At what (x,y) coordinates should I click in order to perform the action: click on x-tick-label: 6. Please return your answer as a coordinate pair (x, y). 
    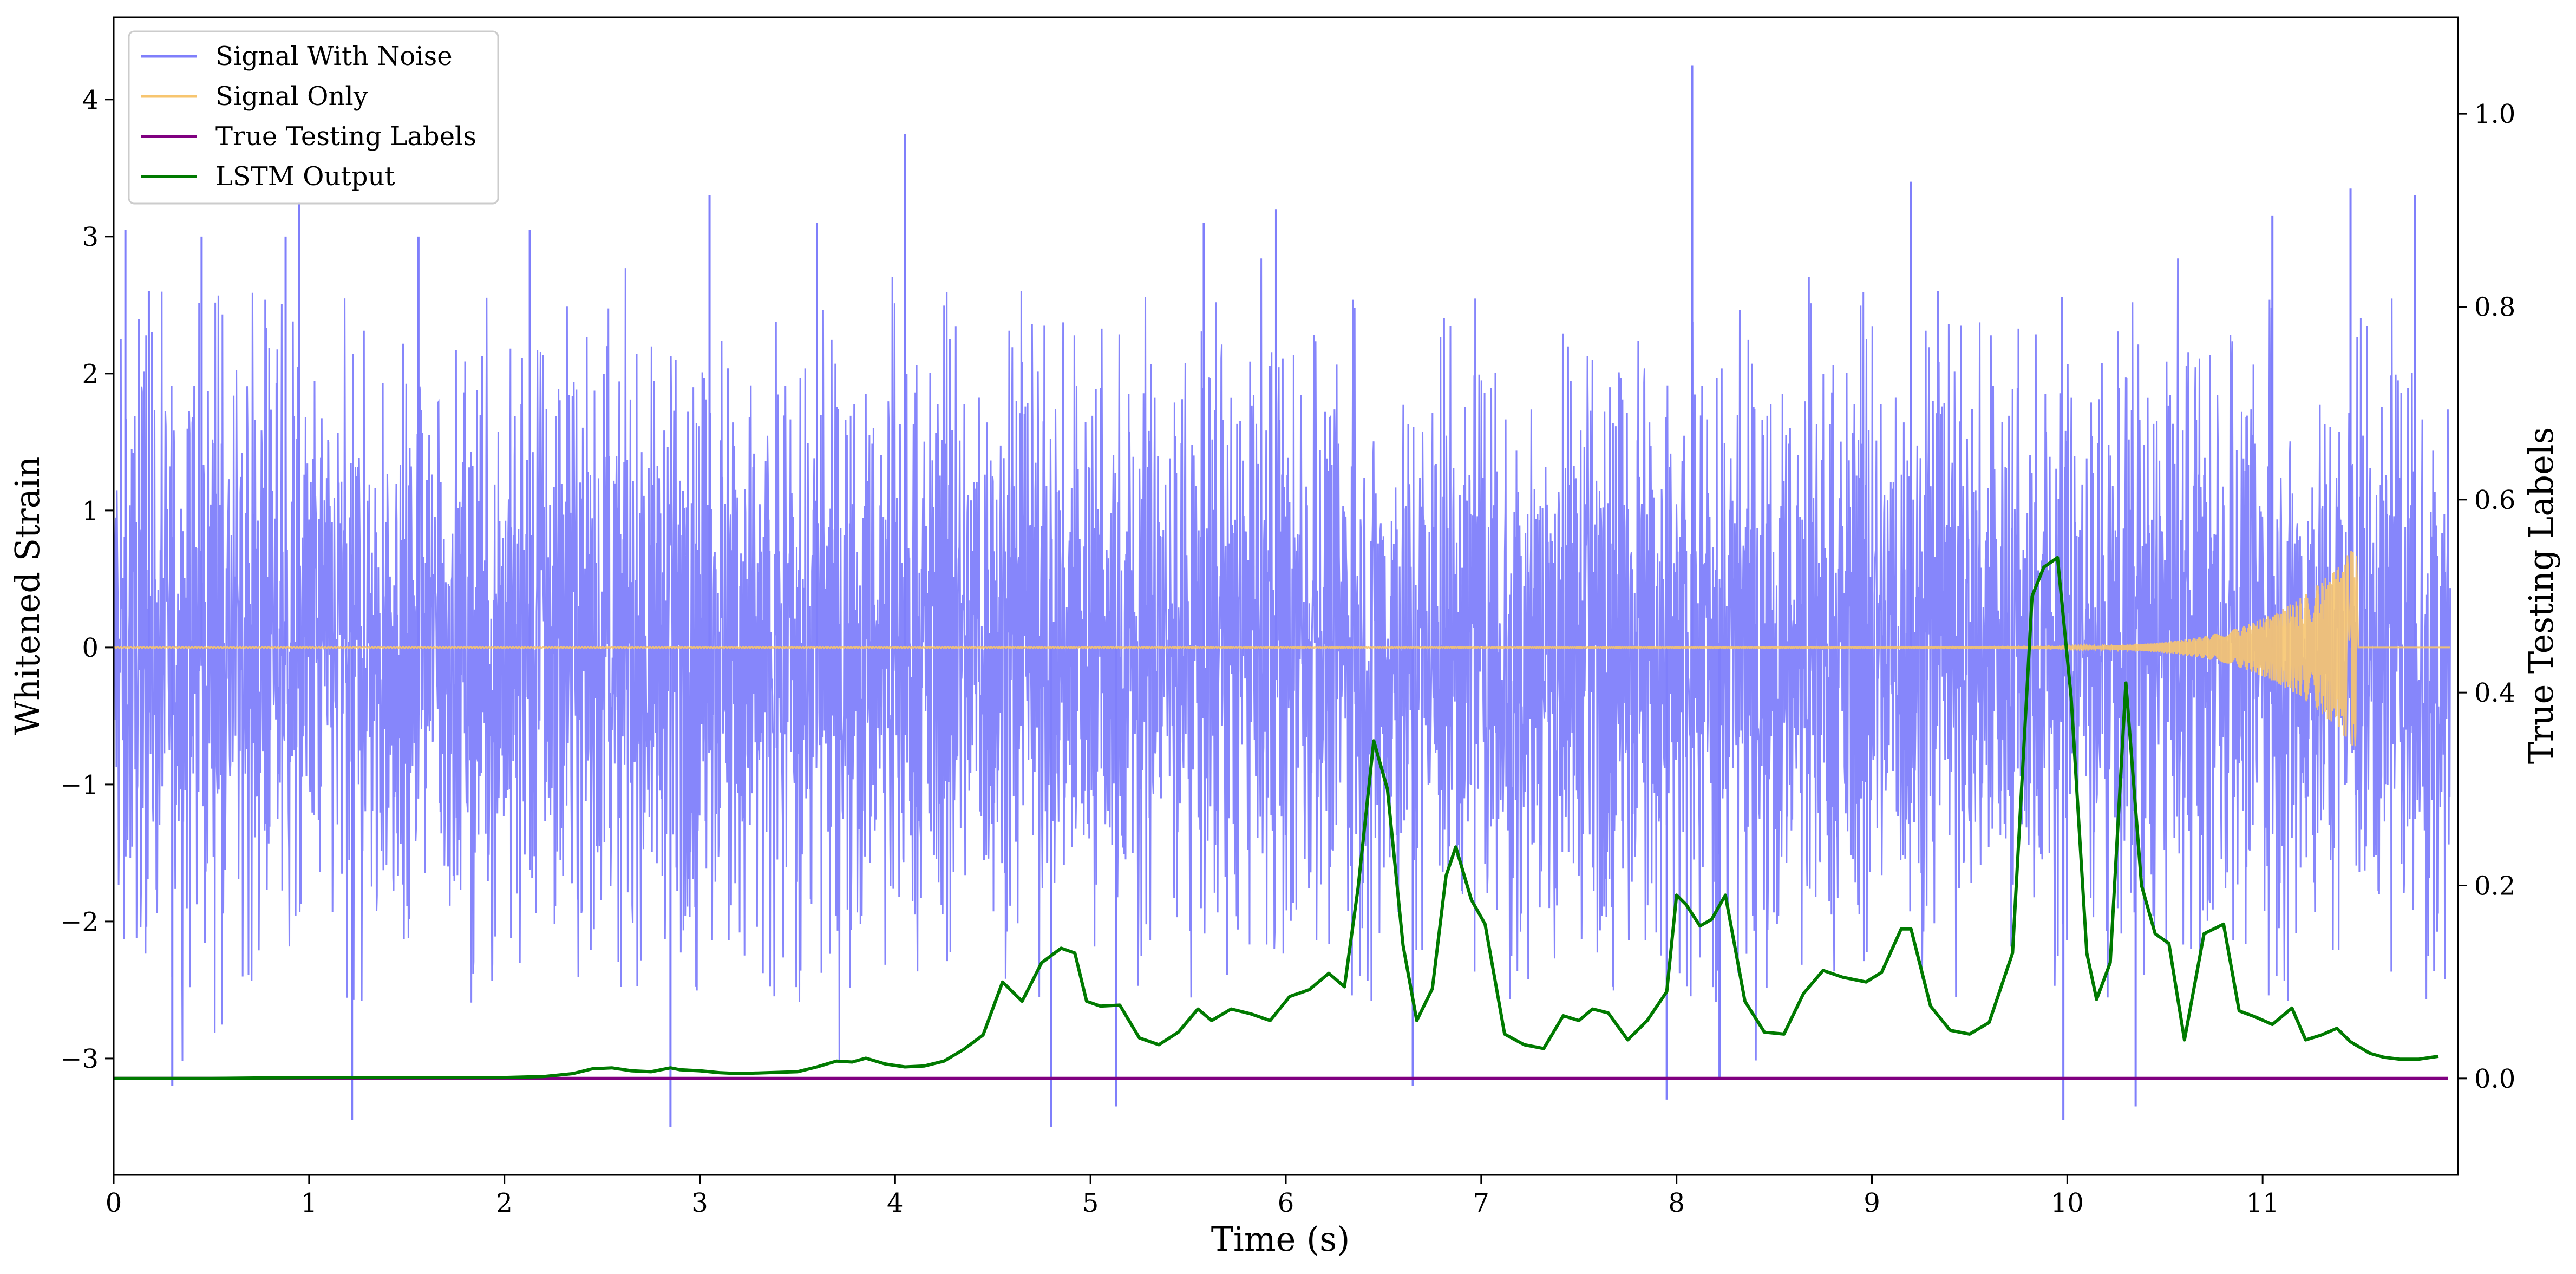
    Looking at the image, I should click on (1286, 1203).